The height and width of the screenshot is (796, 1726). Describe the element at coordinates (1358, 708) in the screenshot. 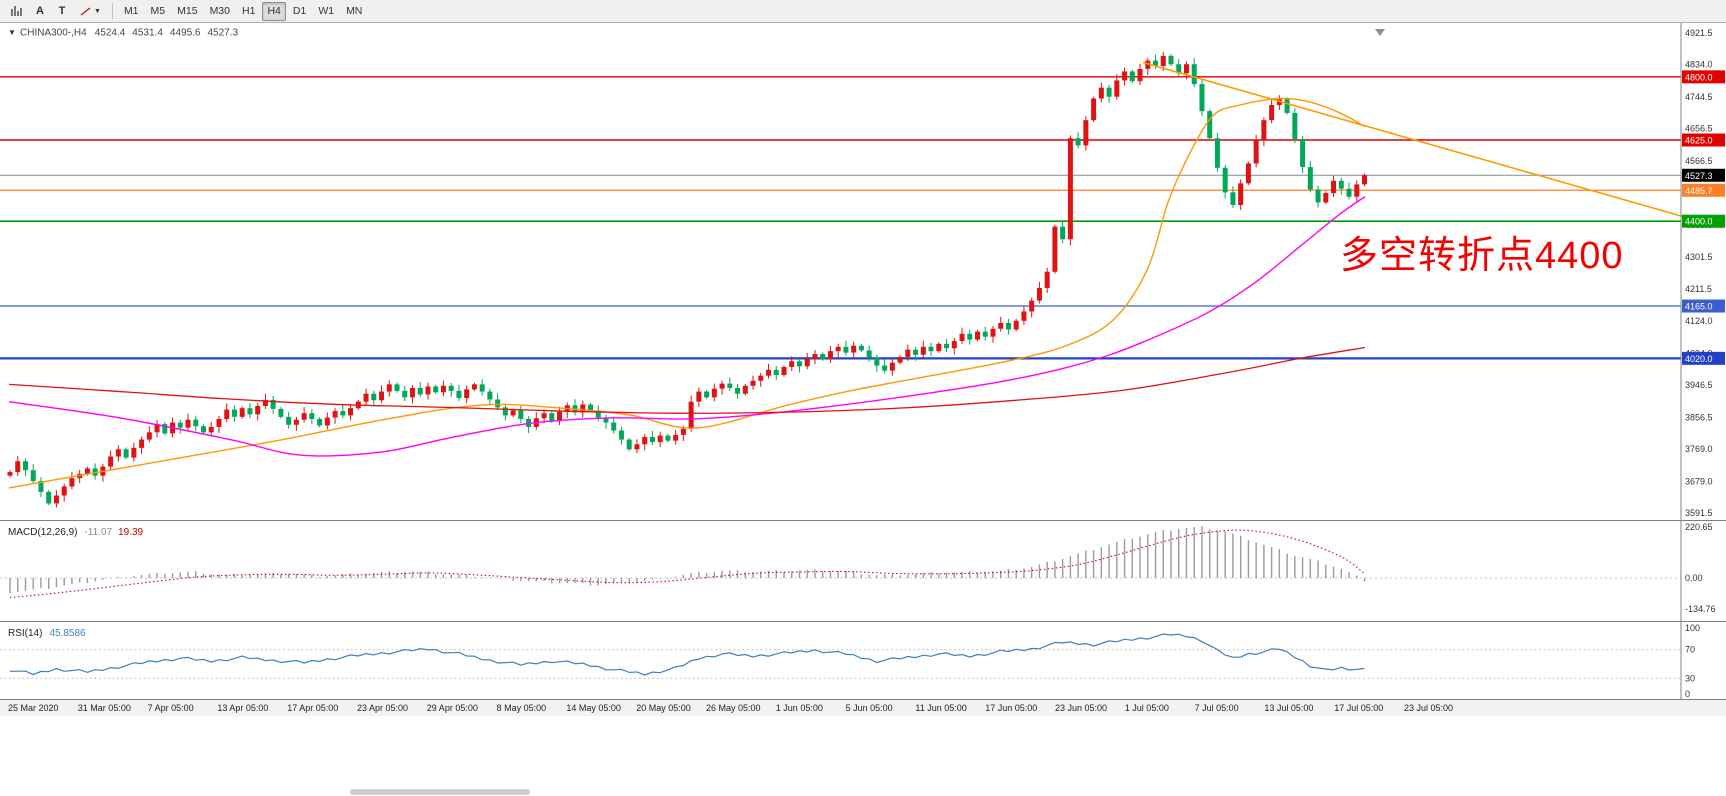

I see `time-axis-label: 17 Jul 05:00` at that location.